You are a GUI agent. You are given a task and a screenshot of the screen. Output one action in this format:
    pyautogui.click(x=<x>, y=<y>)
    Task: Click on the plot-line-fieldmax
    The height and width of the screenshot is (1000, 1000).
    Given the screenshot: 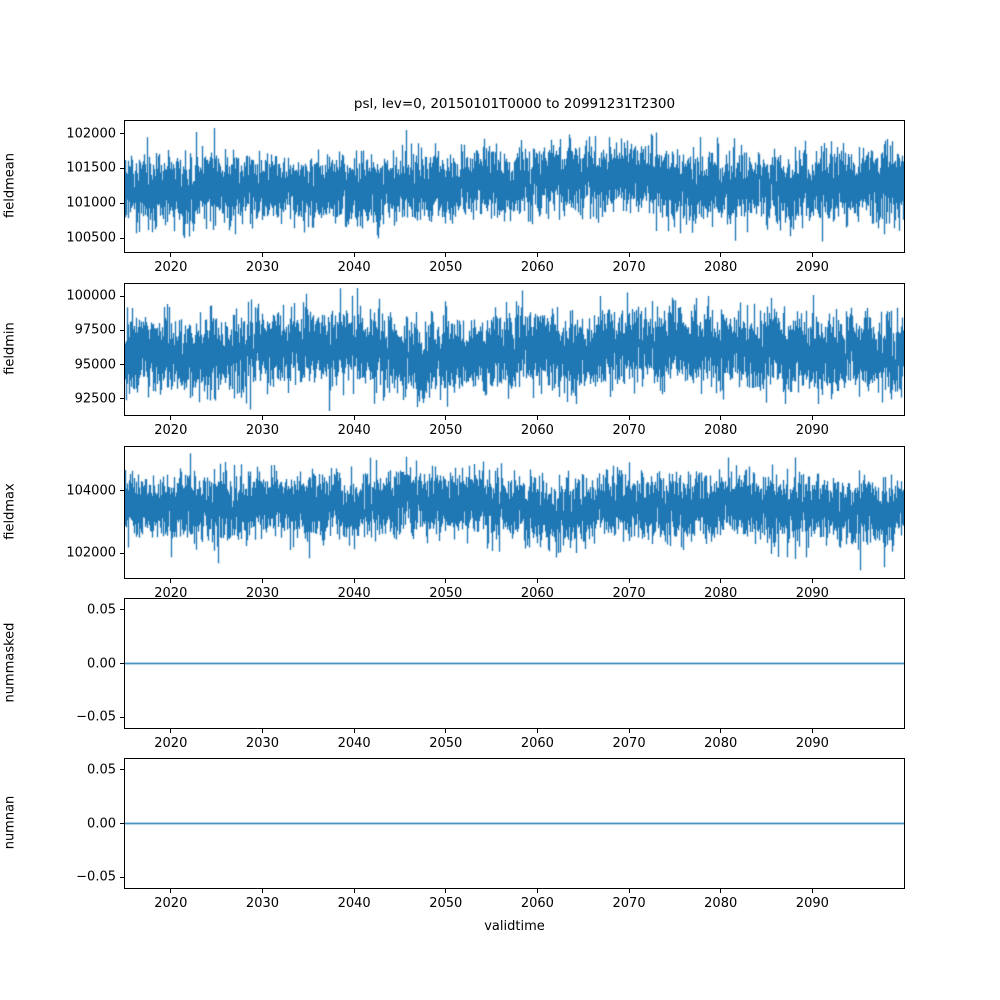 What is the action you would take?
    pyautogui.click(x=514, y=512)
    